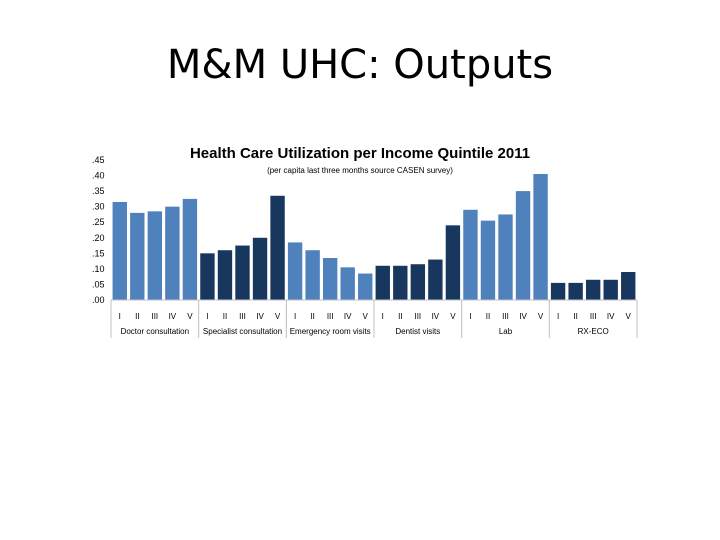 The image size is (720, 540). I want to click on y-tick-label: .10, so click(98, 269).